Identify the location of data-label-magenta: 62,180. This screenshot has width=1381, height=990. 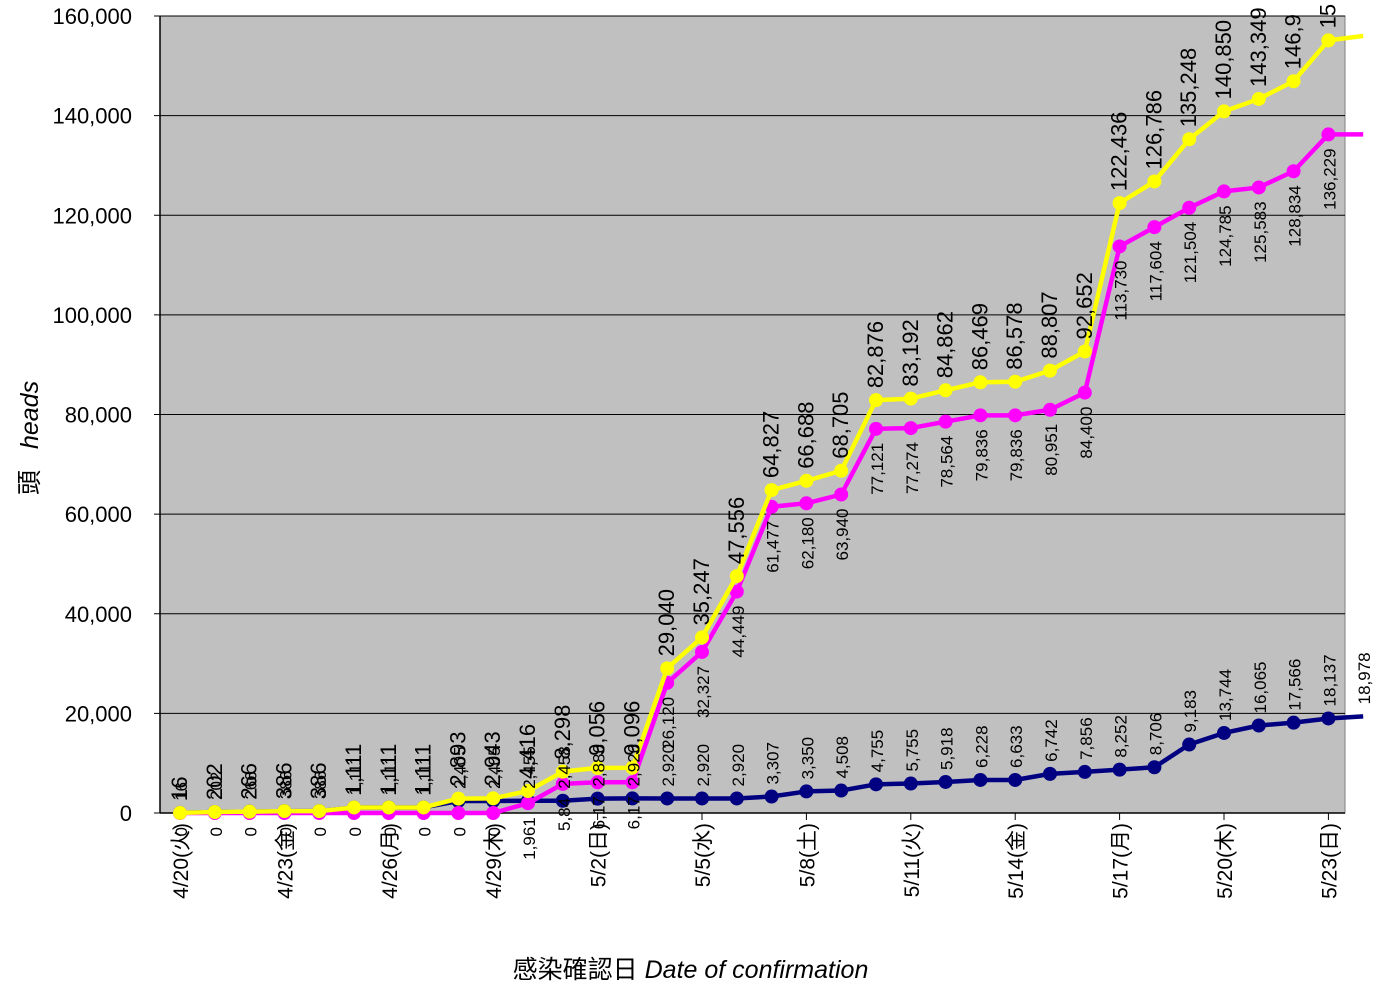
(807, 543).